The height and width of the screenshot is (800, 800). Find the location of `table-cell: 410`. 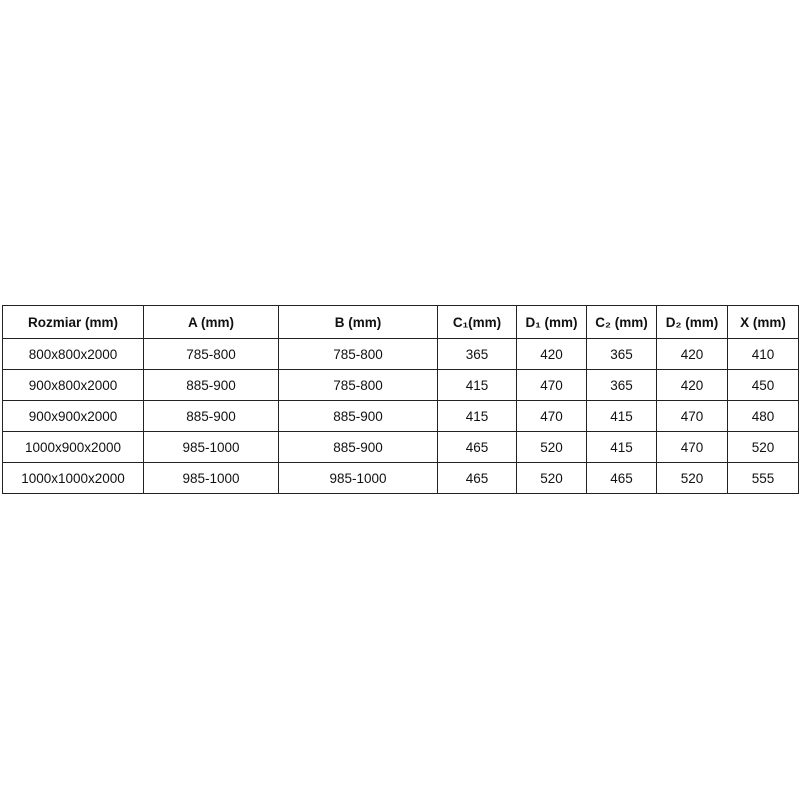

table-cell: 410 is located at coordinates (763, 354).